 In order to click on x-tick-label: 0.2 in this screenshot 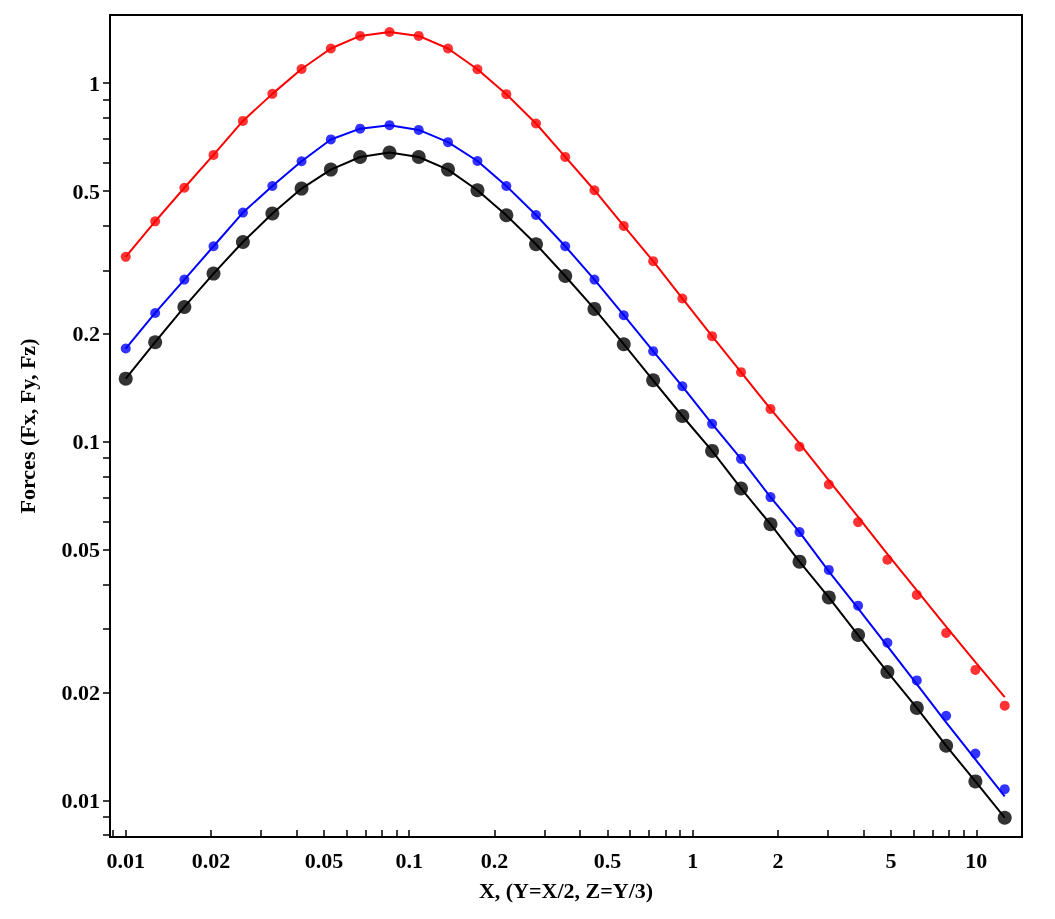, I will do `click(494, 860)`.